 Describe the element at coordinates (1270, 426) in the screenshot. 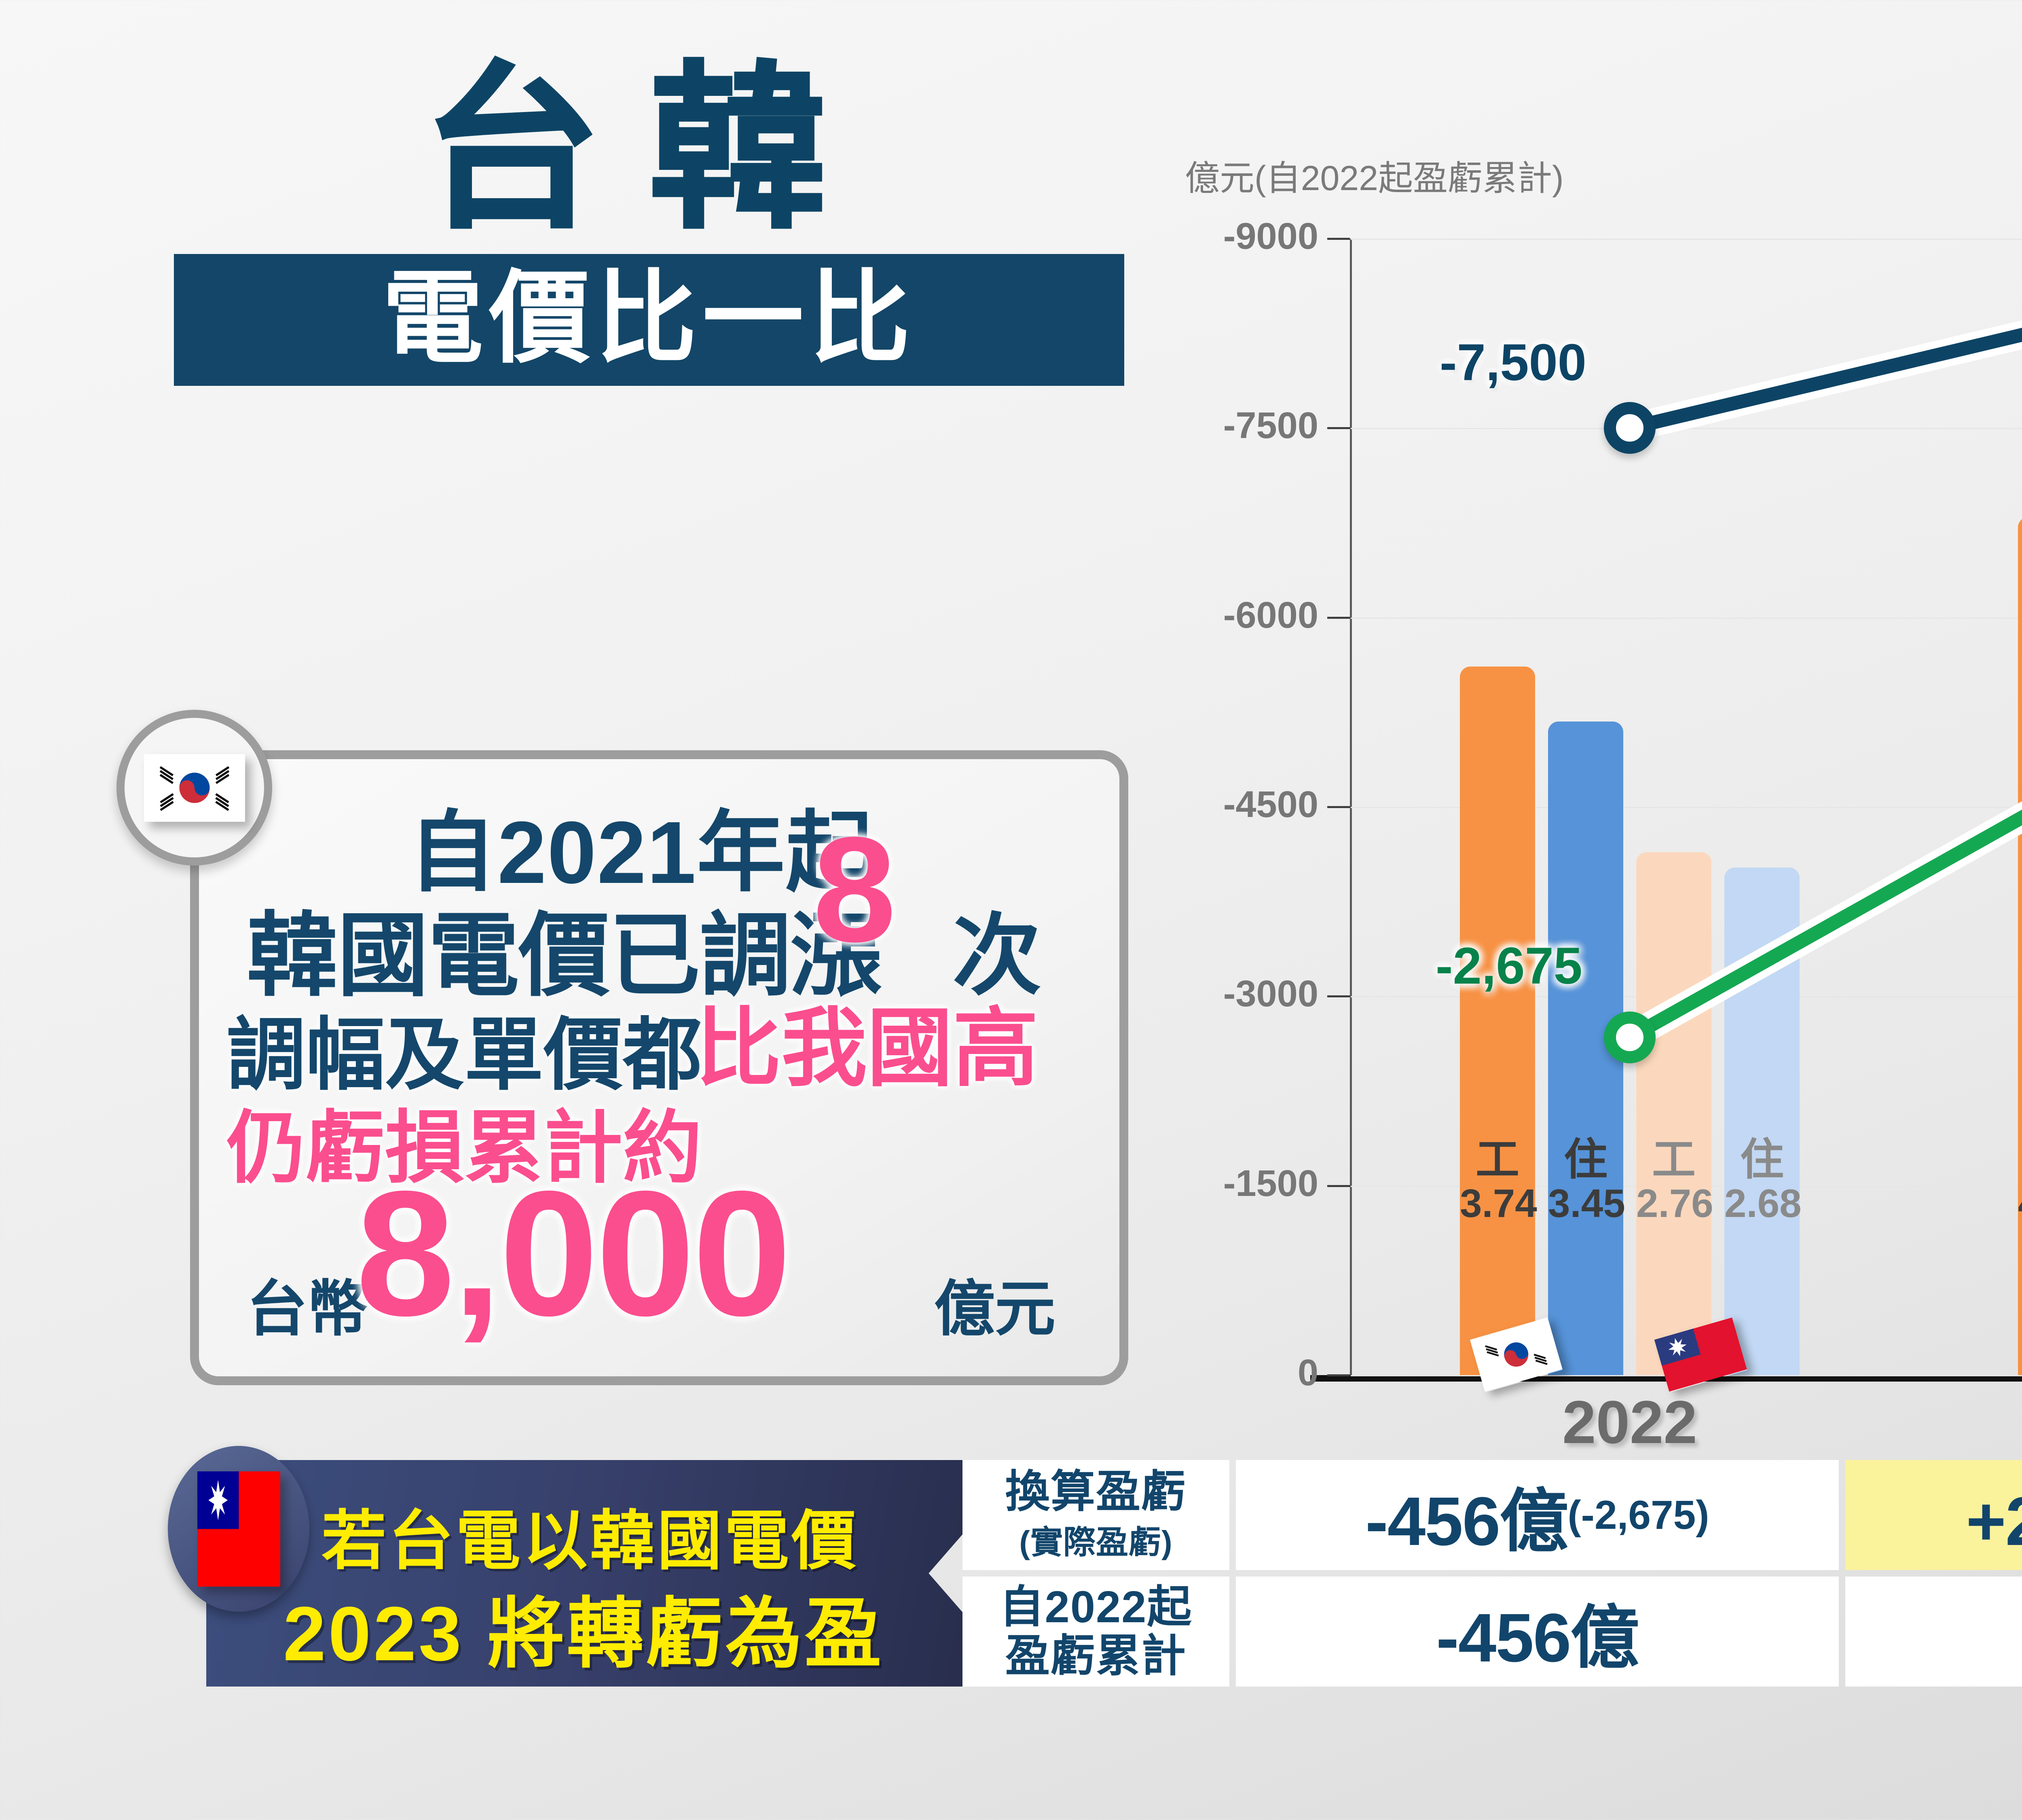

I see `y-tick-label-left: -7500` at that location.